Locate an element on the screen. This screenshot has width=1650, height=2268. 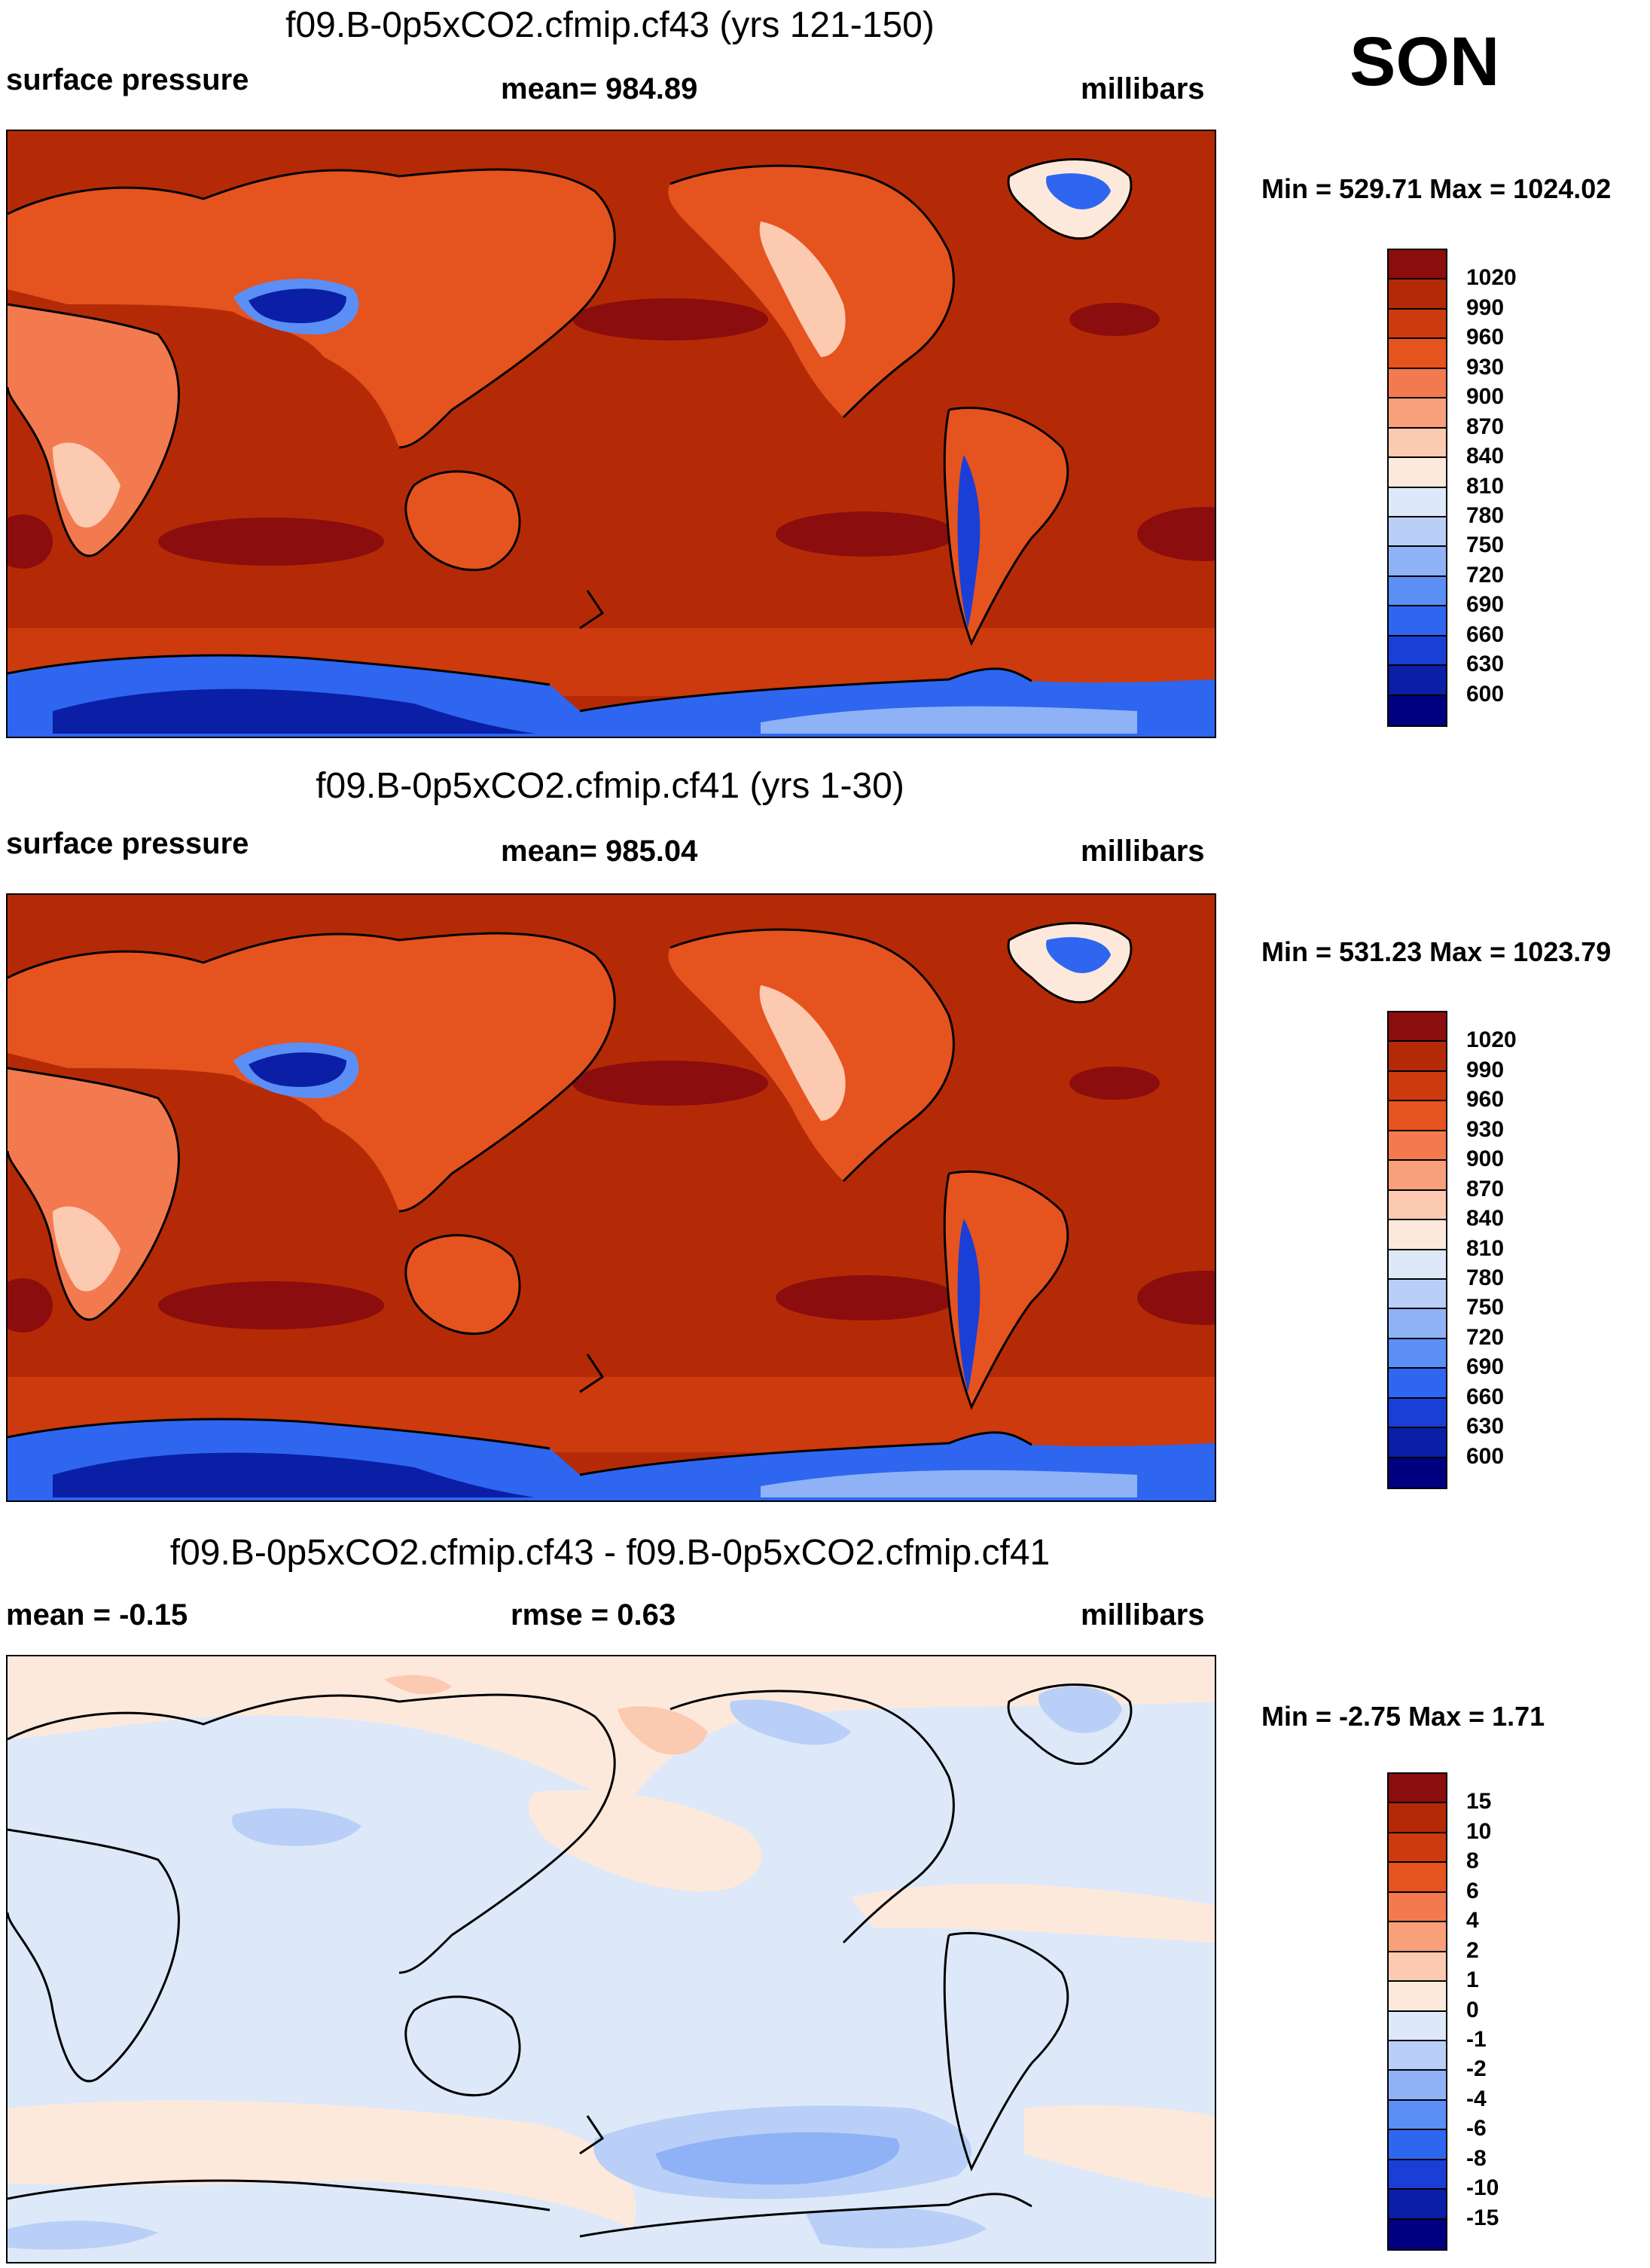
colorbar-label: 870 is located at coordinates (1485, 427).